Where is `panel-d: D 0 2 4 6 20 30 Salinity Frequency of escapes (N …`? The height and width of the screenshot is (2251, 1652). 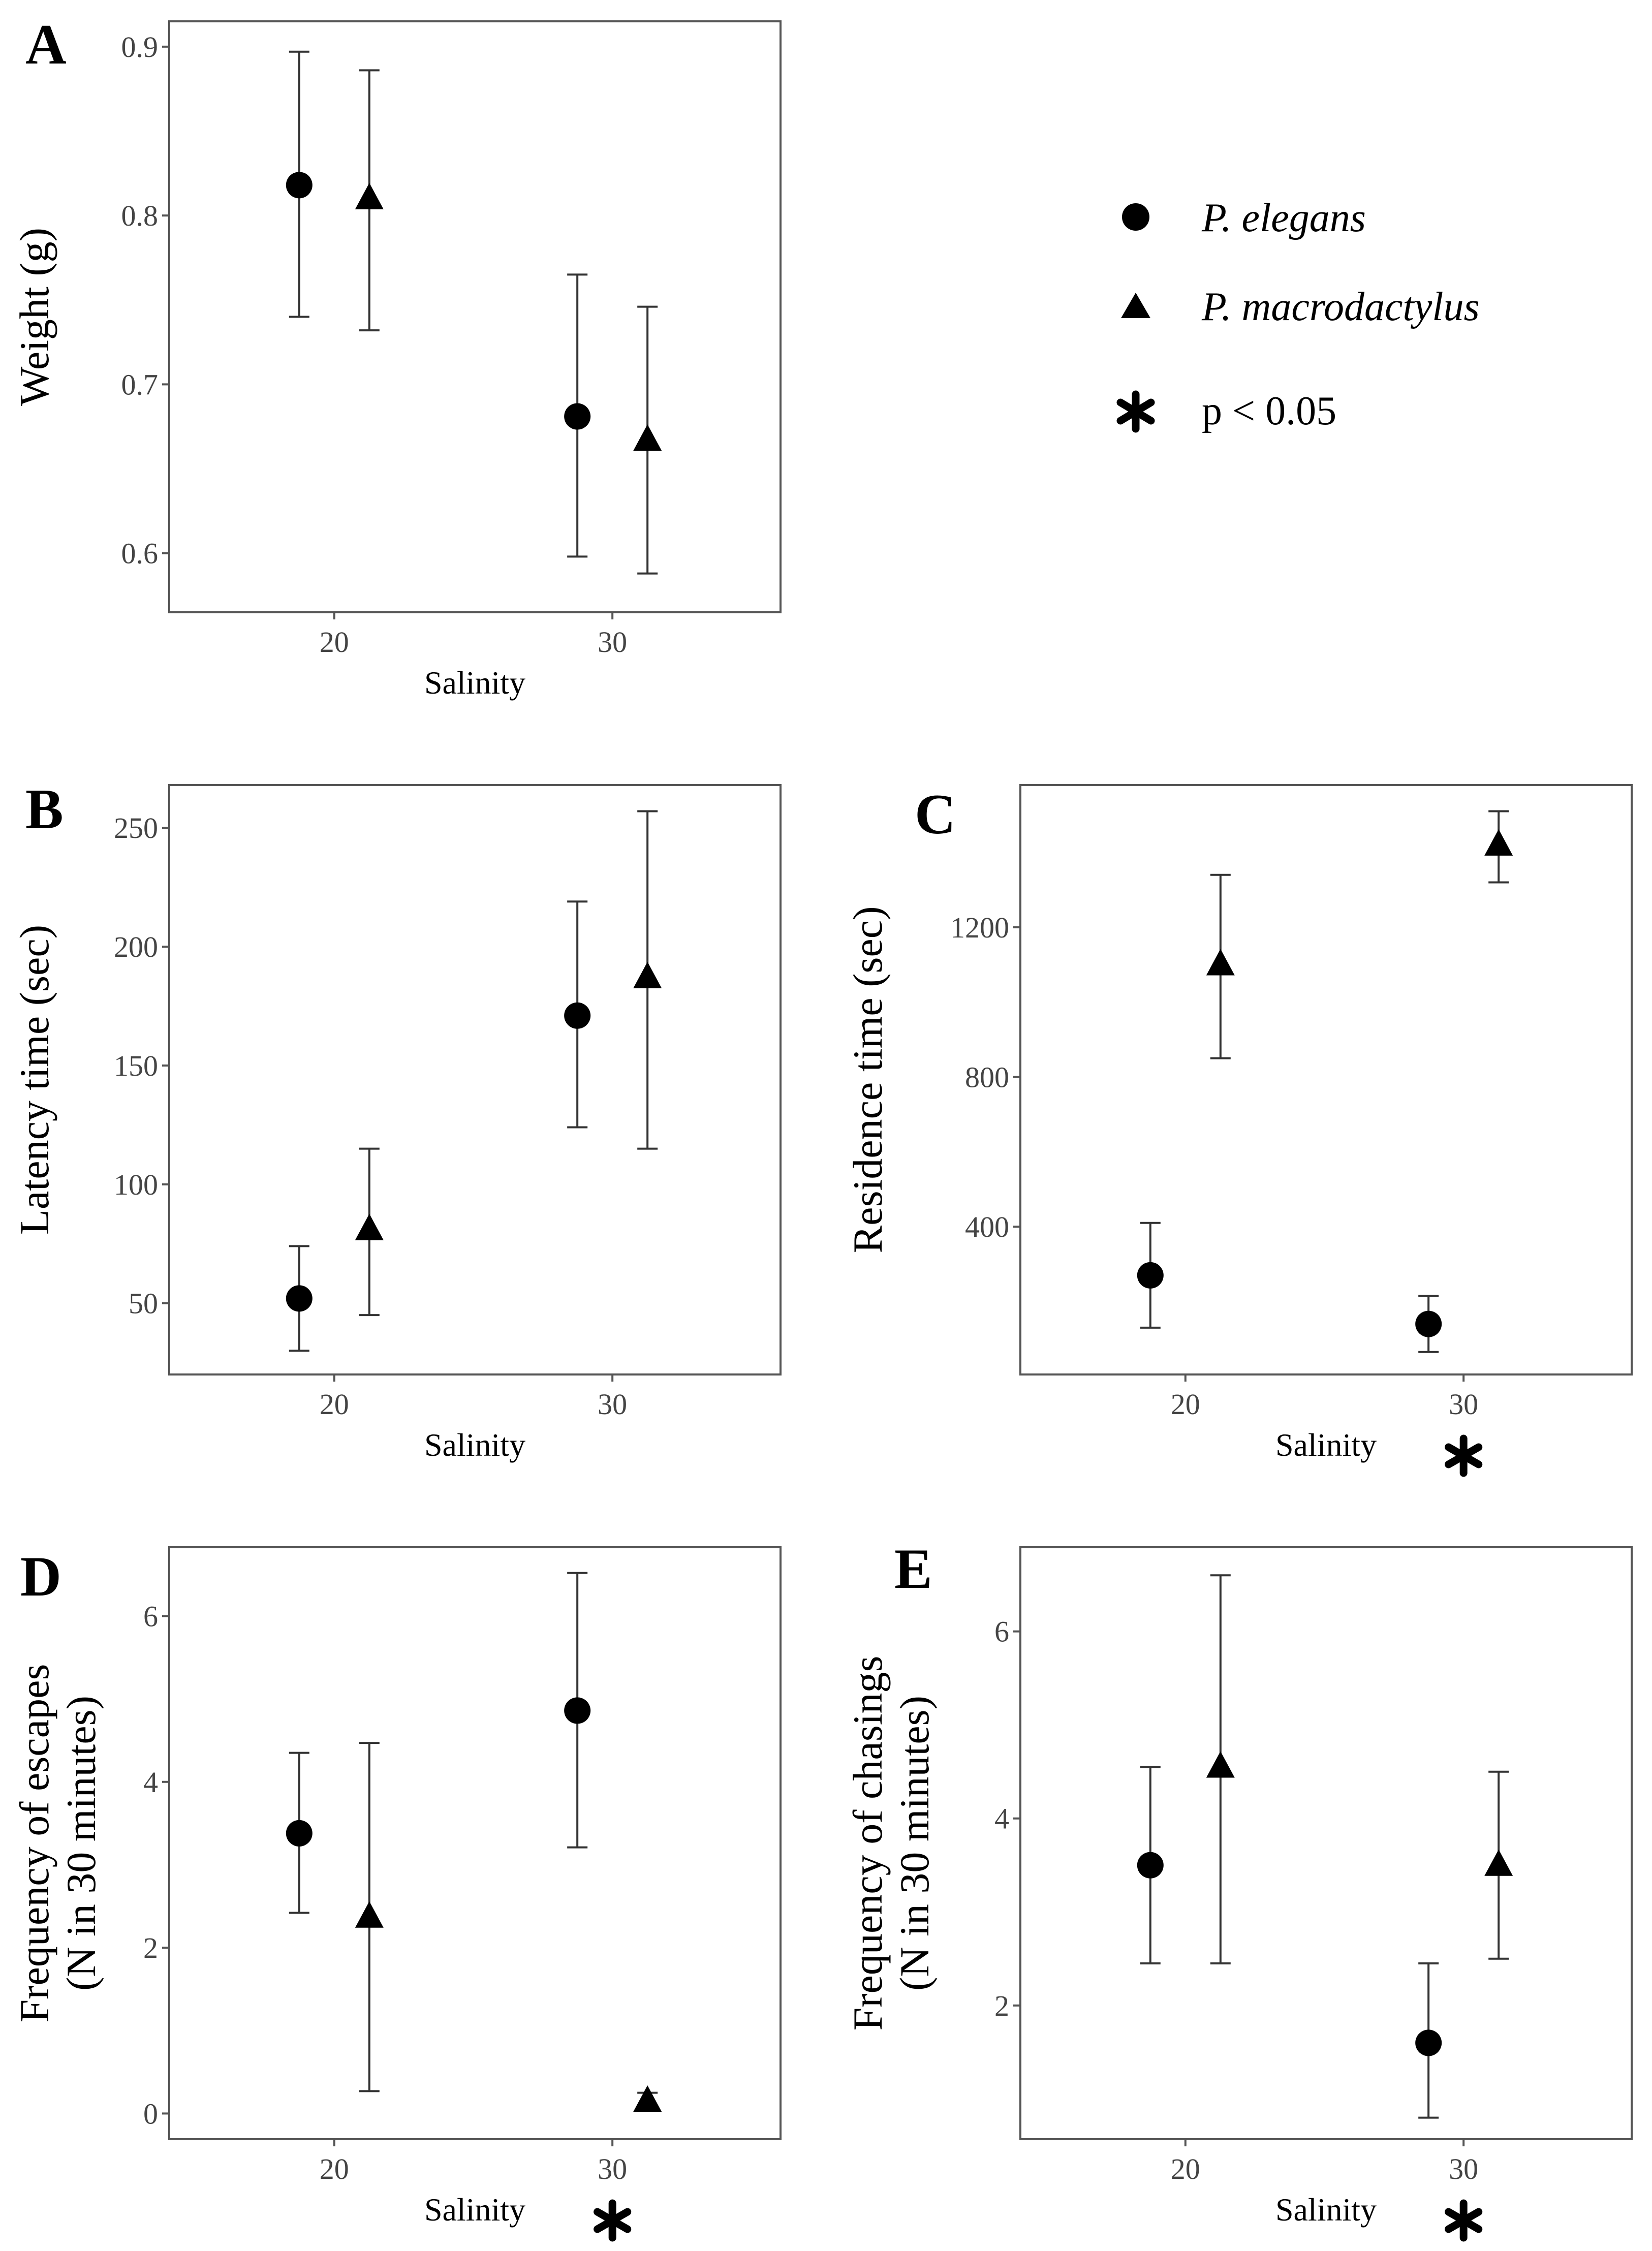
panel-d: D 0 2 4 6 20 30 Salinity Frequency of escapes (N … is located at coordinates (396, 1894).